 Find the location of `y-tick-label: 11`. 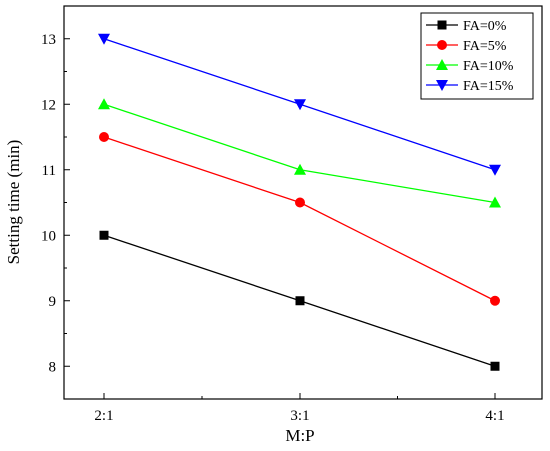

y-tick-label: 11 is located at coordinates (49, 171).